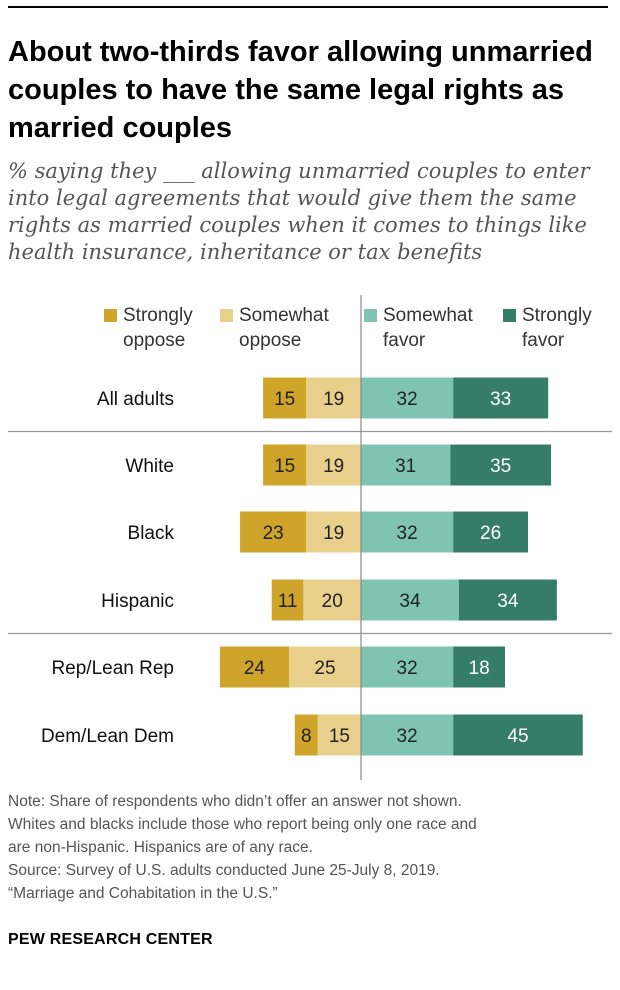  I want to click on data-label-strongly-oppose: 11, so click(288, 601).